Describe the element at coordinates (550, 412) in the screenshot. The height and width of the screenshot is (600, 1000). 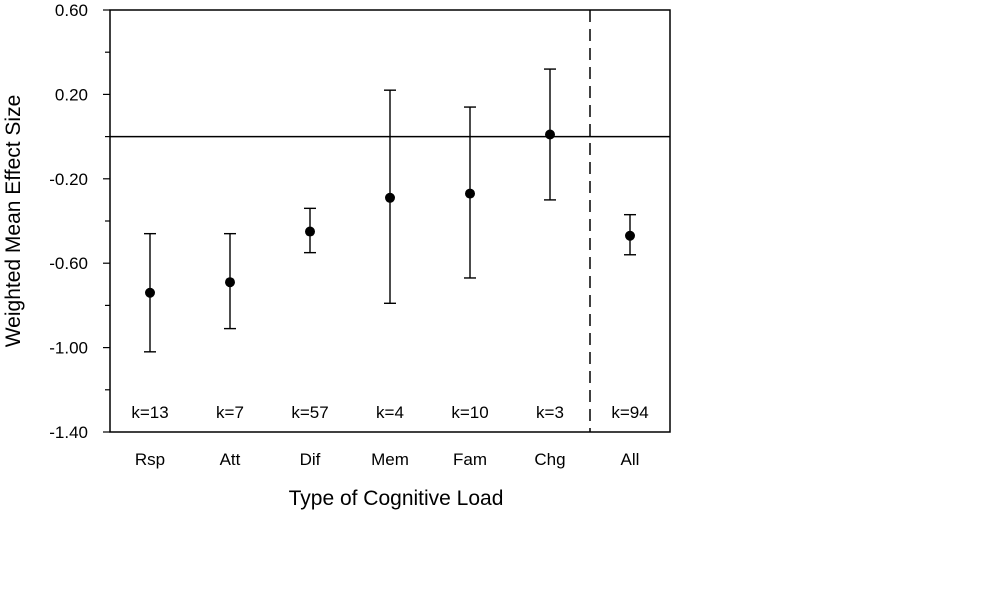
I see `k-count-label: k=3` at that location.